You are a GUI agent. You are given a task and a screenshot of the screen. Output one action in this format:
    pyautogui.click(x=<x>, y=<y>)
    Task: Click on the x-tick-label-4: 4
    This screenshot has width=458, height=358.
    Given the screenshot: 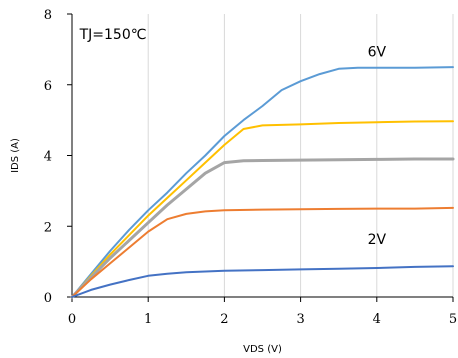 What is the action you would take?
    pyautogui.click(x=377, y=319)
    